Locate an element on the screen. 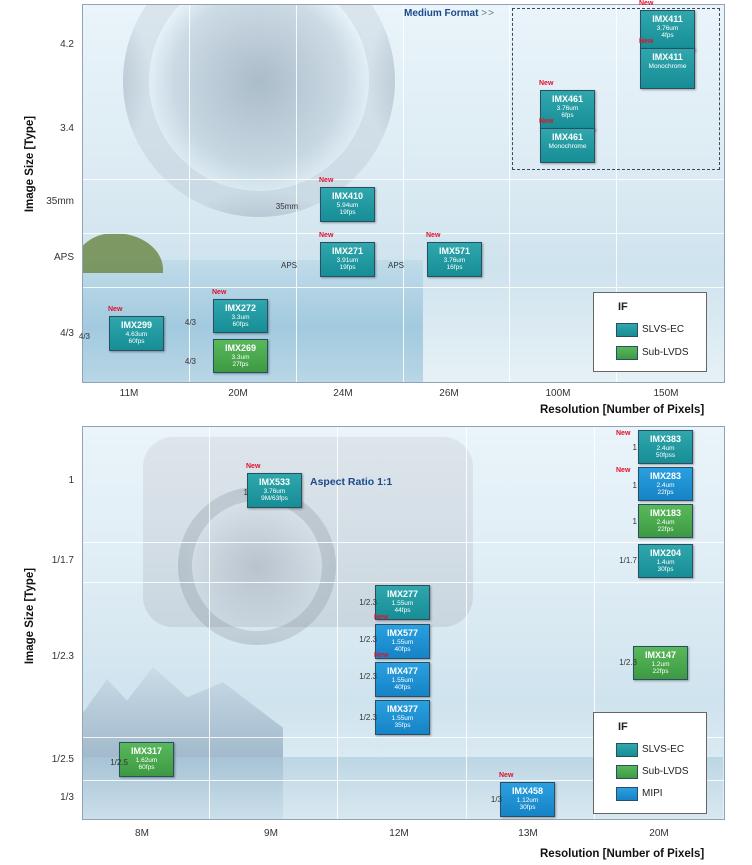 This screenshot has width=752, height=865. x-tick-label: 9M is located at coordinates (271, 833).